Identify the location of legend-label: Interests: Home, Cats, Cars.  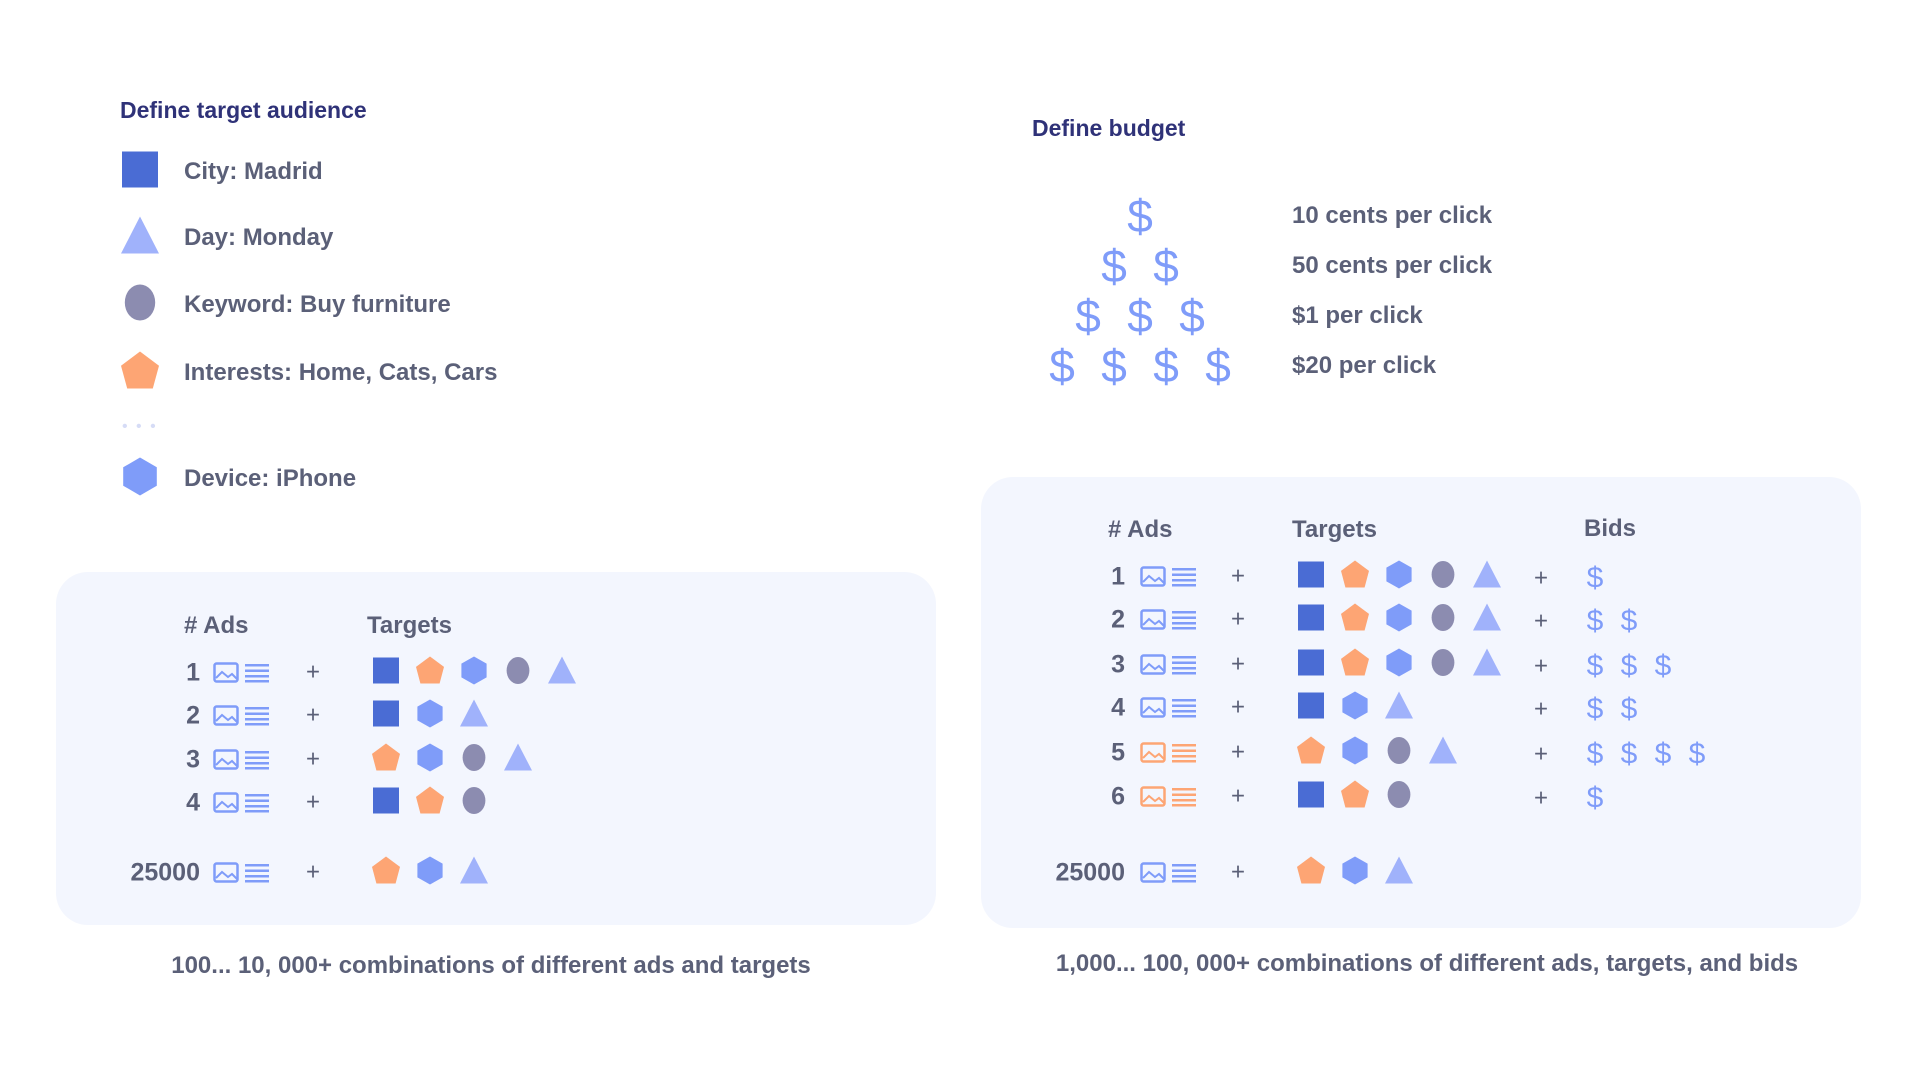
(341, 372).